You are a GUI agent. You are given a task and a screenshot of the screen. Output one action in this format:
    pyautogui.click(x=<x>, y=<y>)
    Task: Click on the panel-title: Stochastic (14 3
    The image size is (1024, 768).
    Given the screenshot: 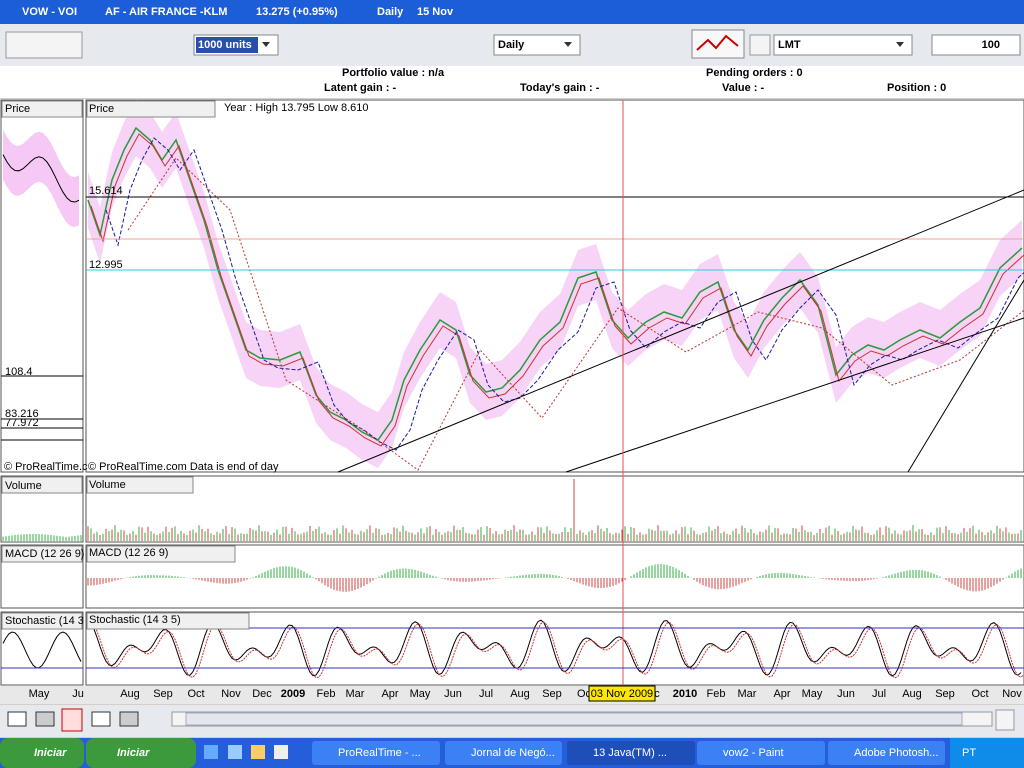 What is the action you would take?
    pyautogui.click(x=44, y=621)
    